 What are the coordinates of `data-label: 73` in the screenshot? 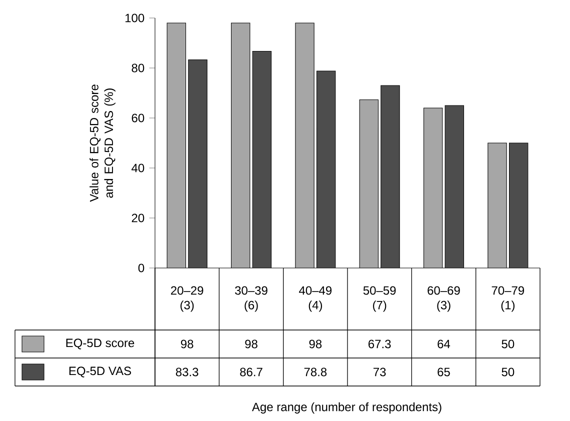 It's located at (380, 372).